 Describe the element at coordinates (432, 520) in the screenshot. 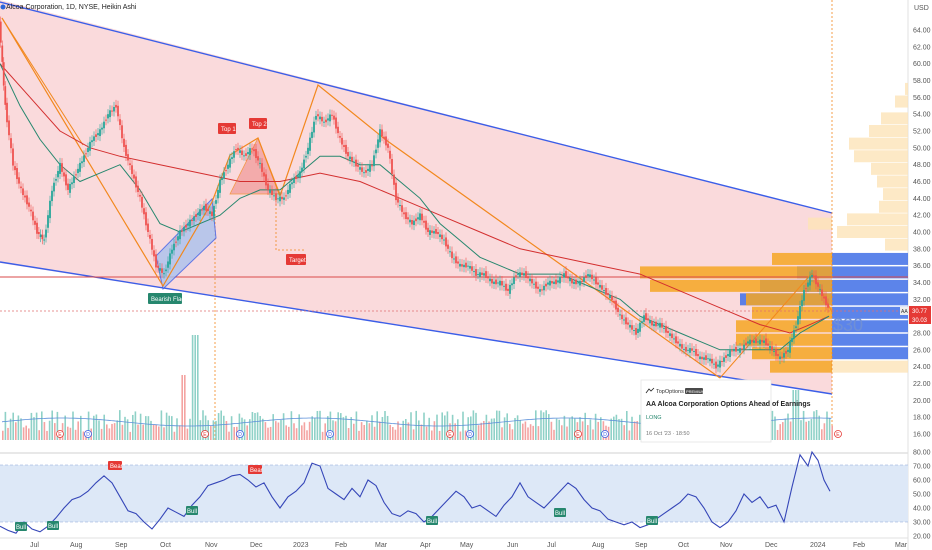

I see `rsi-bull-label-4: Bull` at that location.